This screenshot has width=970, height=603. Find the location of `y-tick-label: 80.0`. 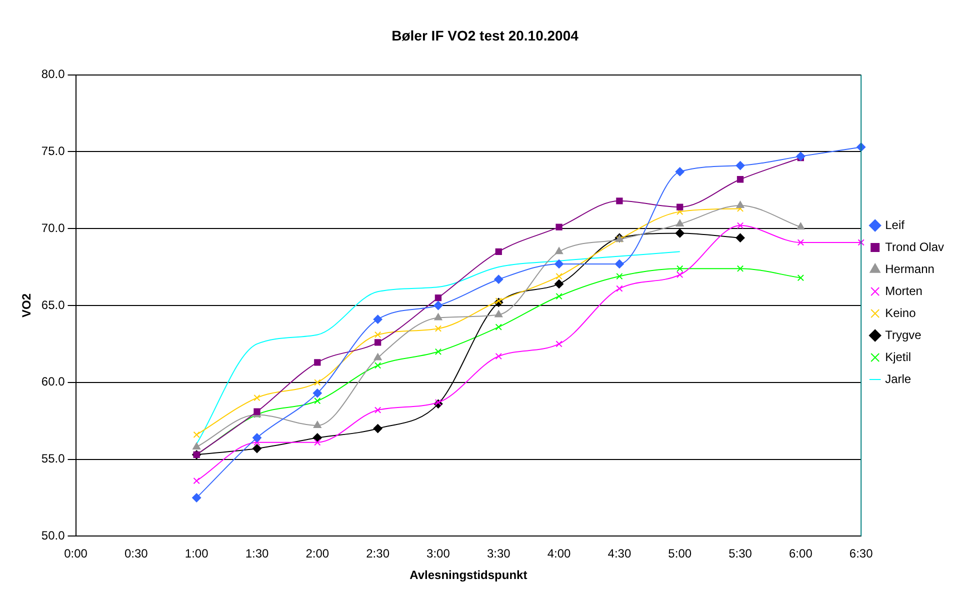

y-tick-label: 80.0 is located at coordinates (53, 74).